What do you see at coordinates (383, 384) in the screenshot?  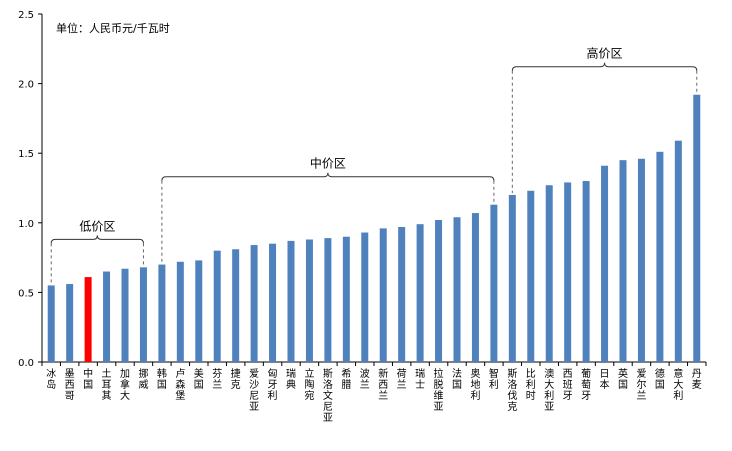 I see `x-tick-label: 新西兰` at bounding box center [383, 384].